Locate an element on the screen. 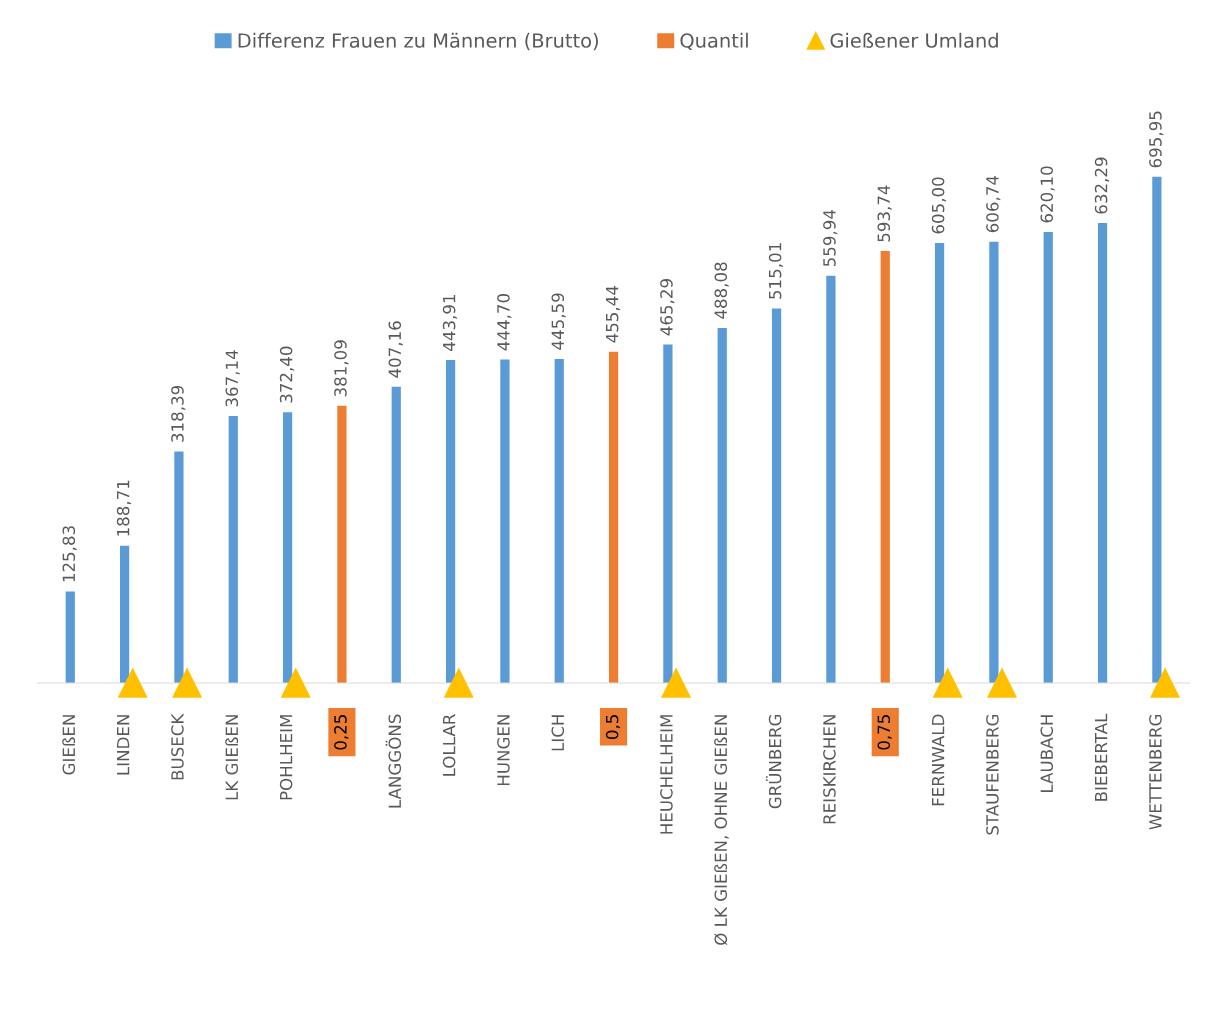  x-tick-label: LINDEN is located at coordinates (123, 745).